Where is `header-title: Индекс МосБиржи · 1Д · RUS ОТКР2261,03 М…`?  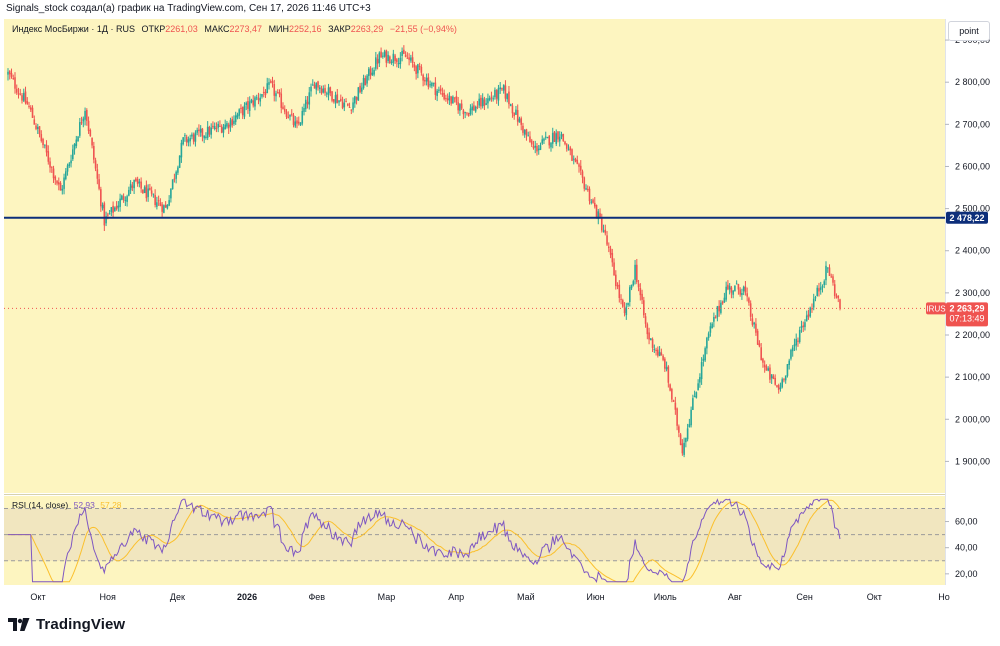
header-title: Индекс МосБиржи · 1Д · RUS ОТКР2261,03 М… is located at coordinates (234, 29).